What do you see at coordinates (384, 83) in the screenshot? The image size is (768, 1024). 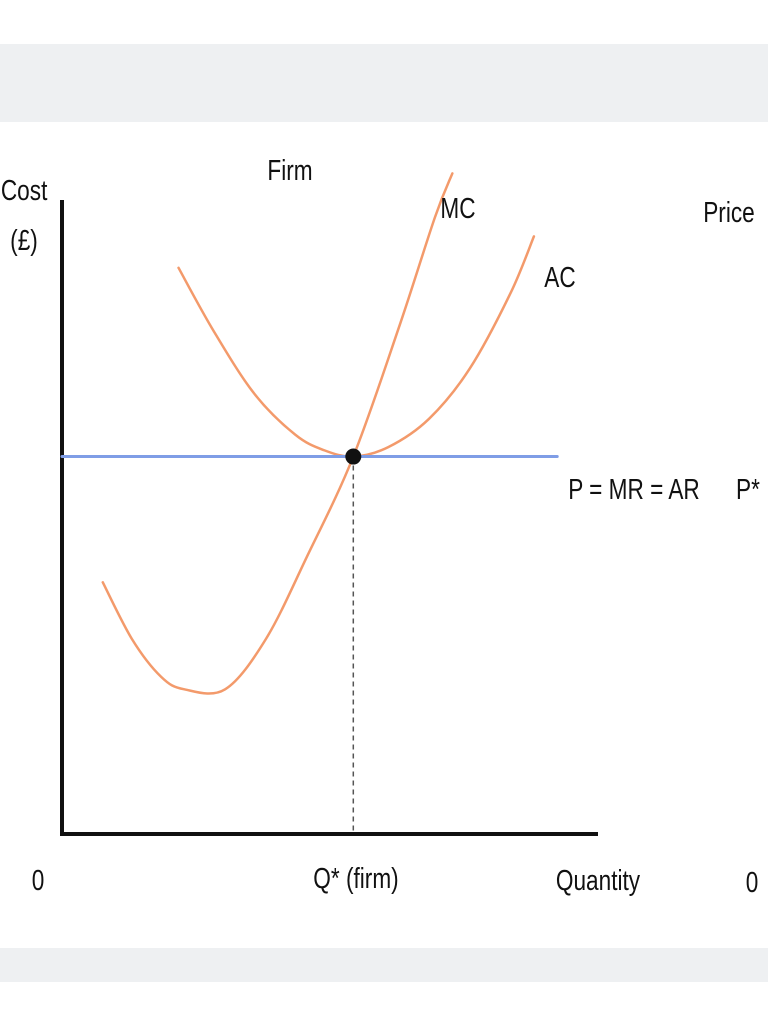 I see `top-band` at bounding box center [384, 83].